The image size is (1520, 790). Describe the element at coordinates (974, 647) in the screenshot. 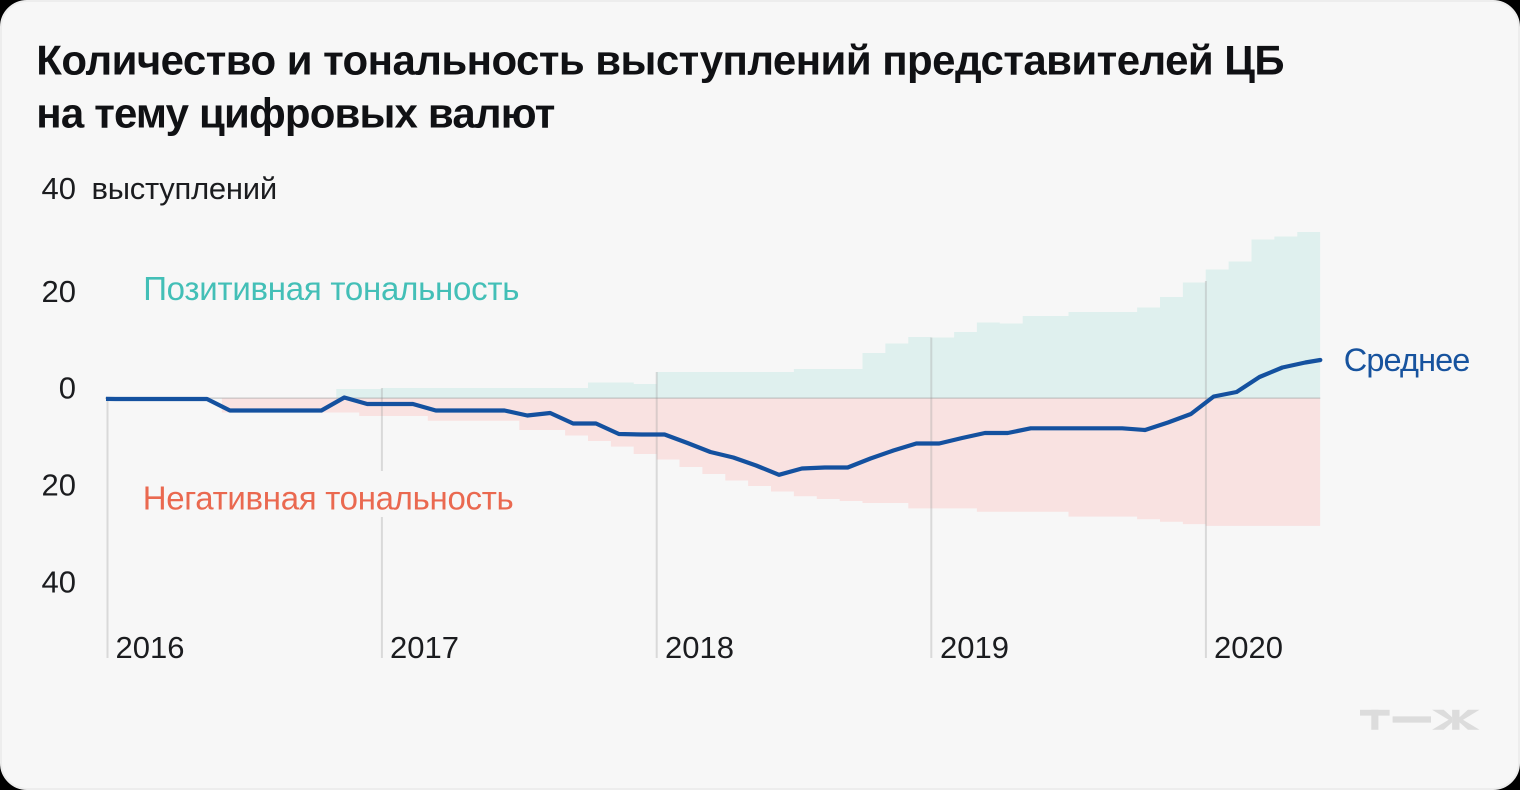

I see `svg-text: 2019` at that location.